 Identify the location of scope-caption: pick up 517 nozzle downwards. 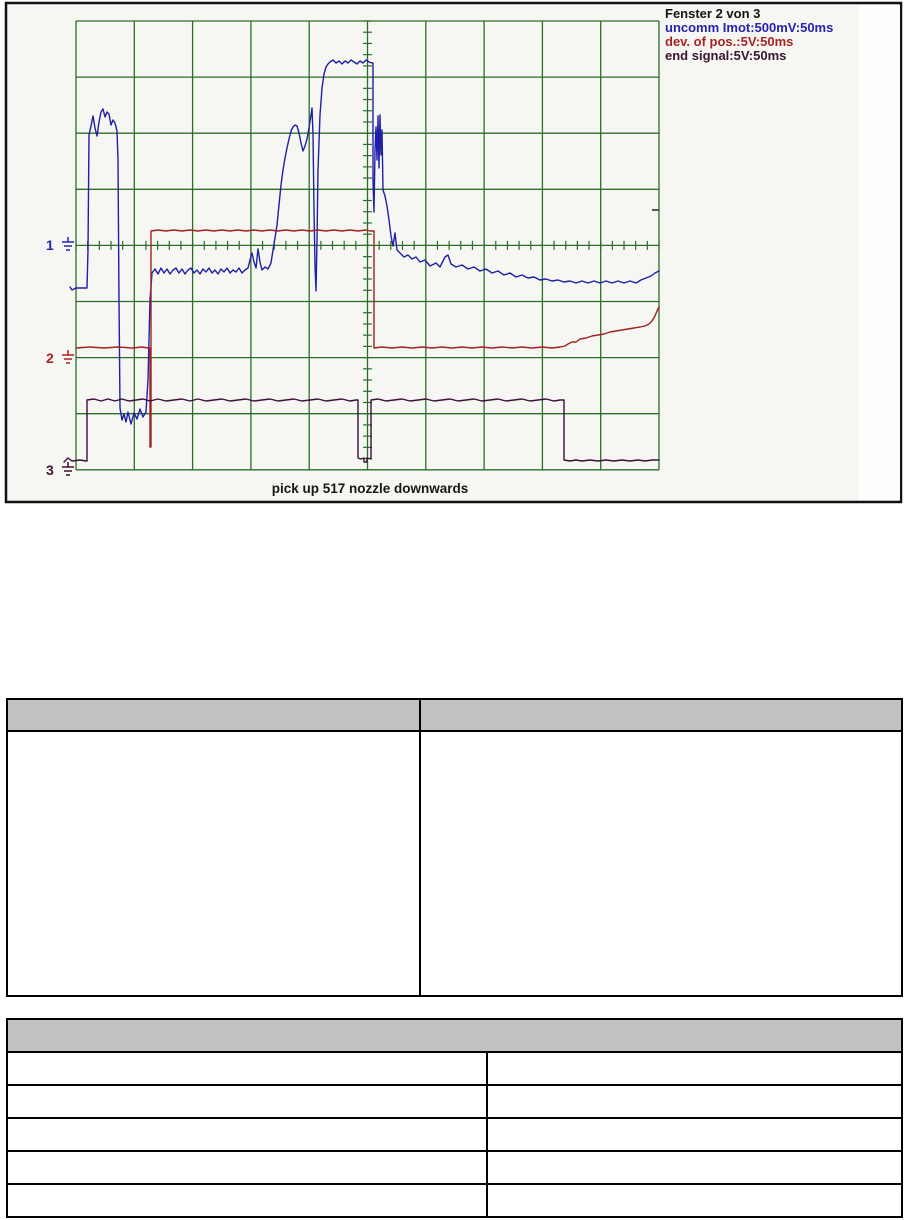
(370, 488).